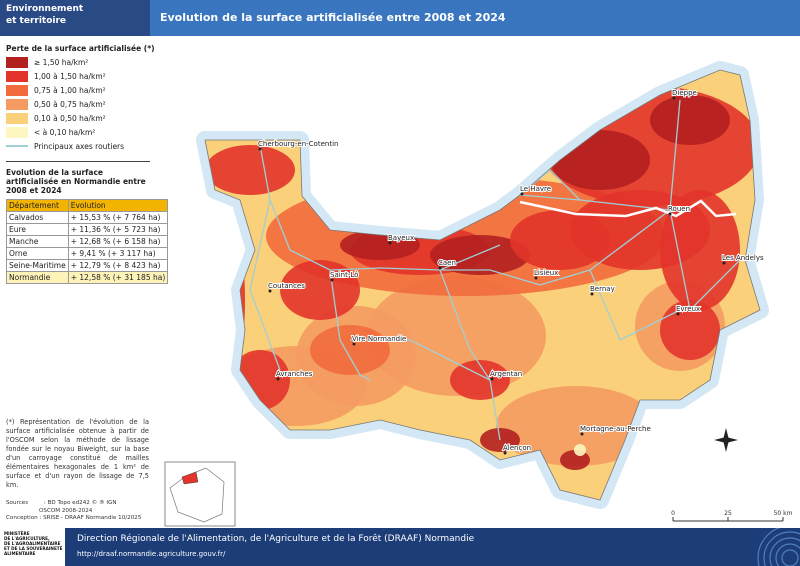 The height and width of the screenshot is (566, 800). What do you see at coordinates (728, 513) in the screenshot?
I see `scale-label: 25` at bounding box center [728, 513].